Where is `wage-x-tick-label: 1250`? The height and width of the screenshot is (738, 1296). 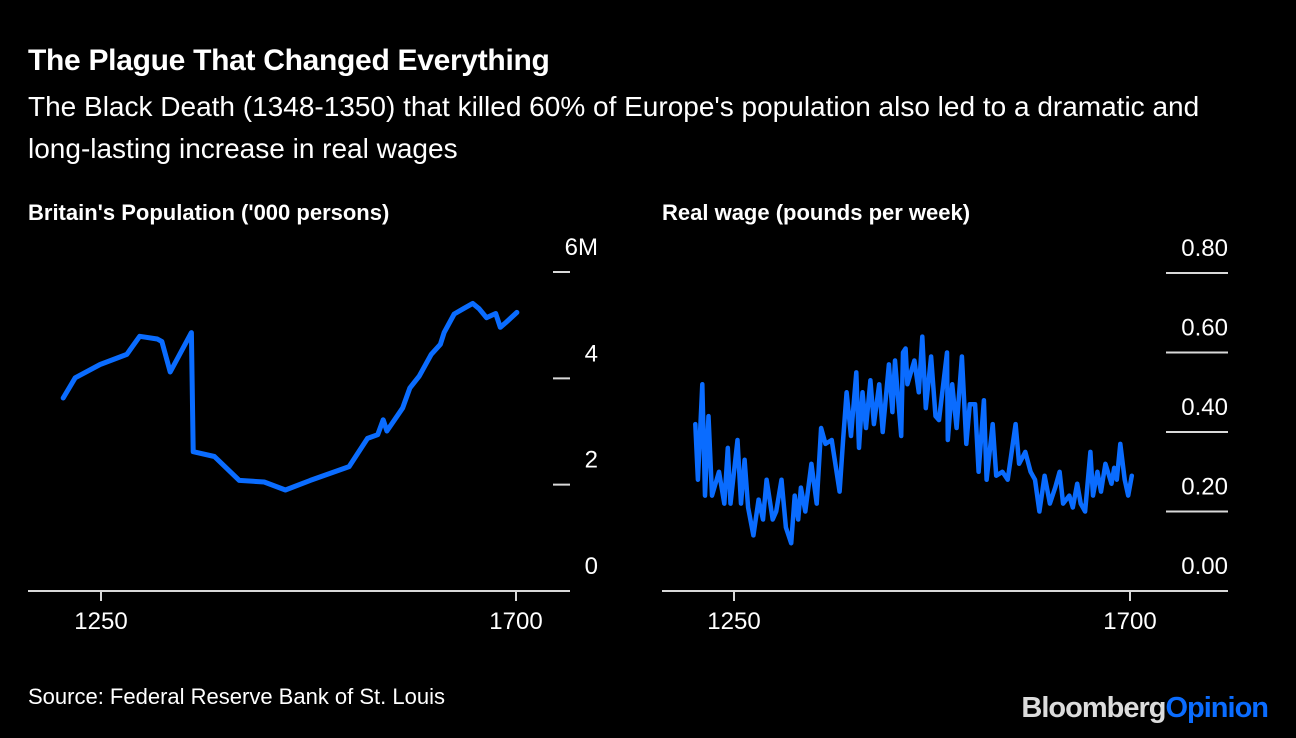 wage-x-tick-label: 1250 is located at coordinates (733, 621).